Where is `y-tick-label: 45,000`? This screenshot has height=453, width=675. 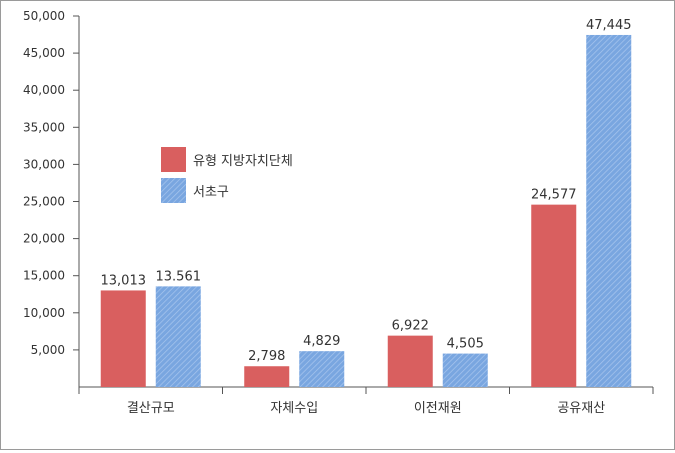
y-tick-label: 45,000 is located at coordinates (44, 53).